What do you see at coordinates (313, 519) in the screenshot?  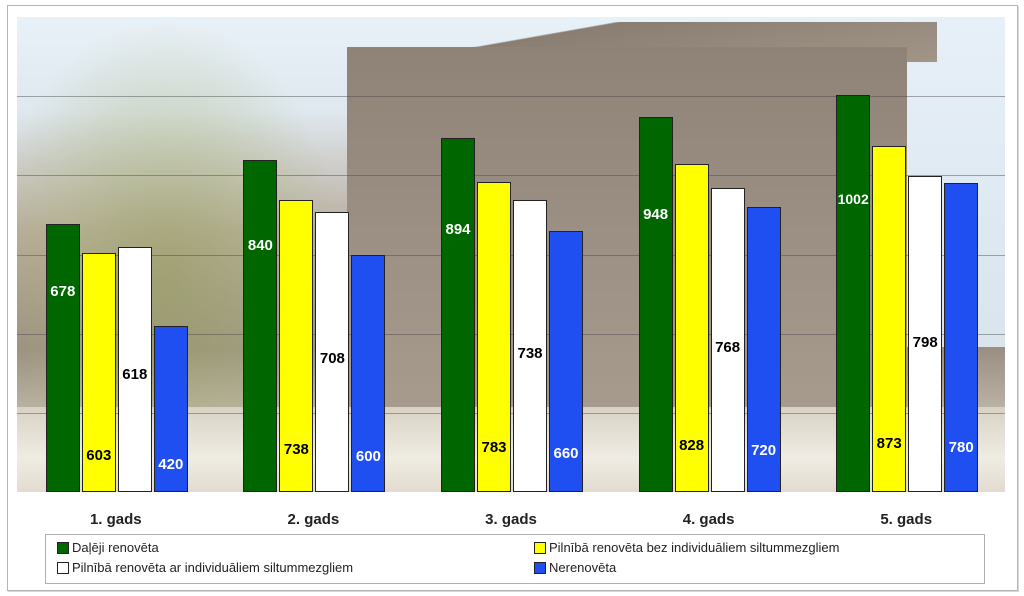 I see `x-axis-category-label: 2. gads` at bounding box center [313, 519].